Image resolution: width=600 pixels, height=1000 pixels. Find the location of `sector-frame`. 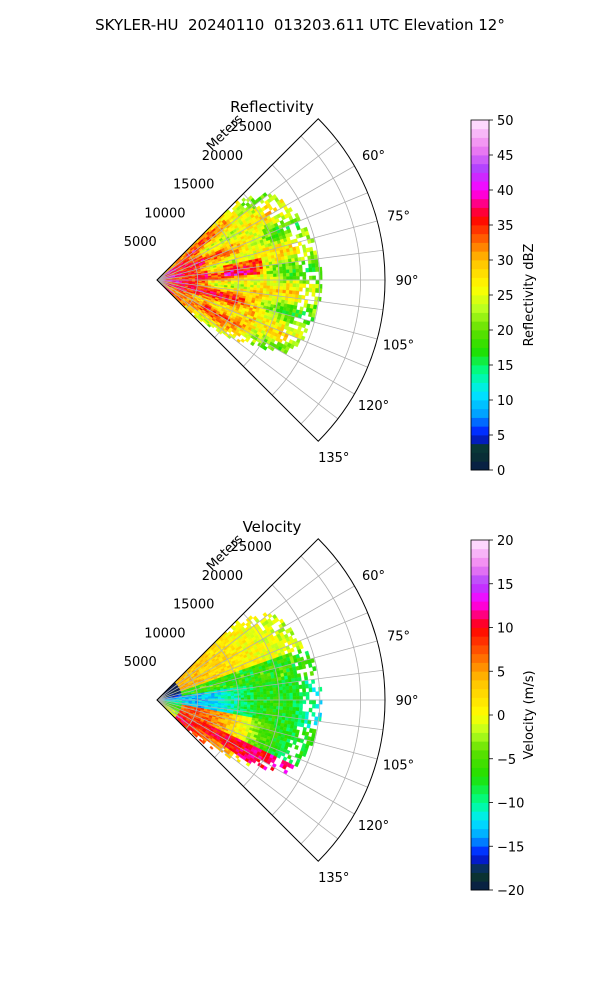

sector-frame is located at coordinates (271, 280).